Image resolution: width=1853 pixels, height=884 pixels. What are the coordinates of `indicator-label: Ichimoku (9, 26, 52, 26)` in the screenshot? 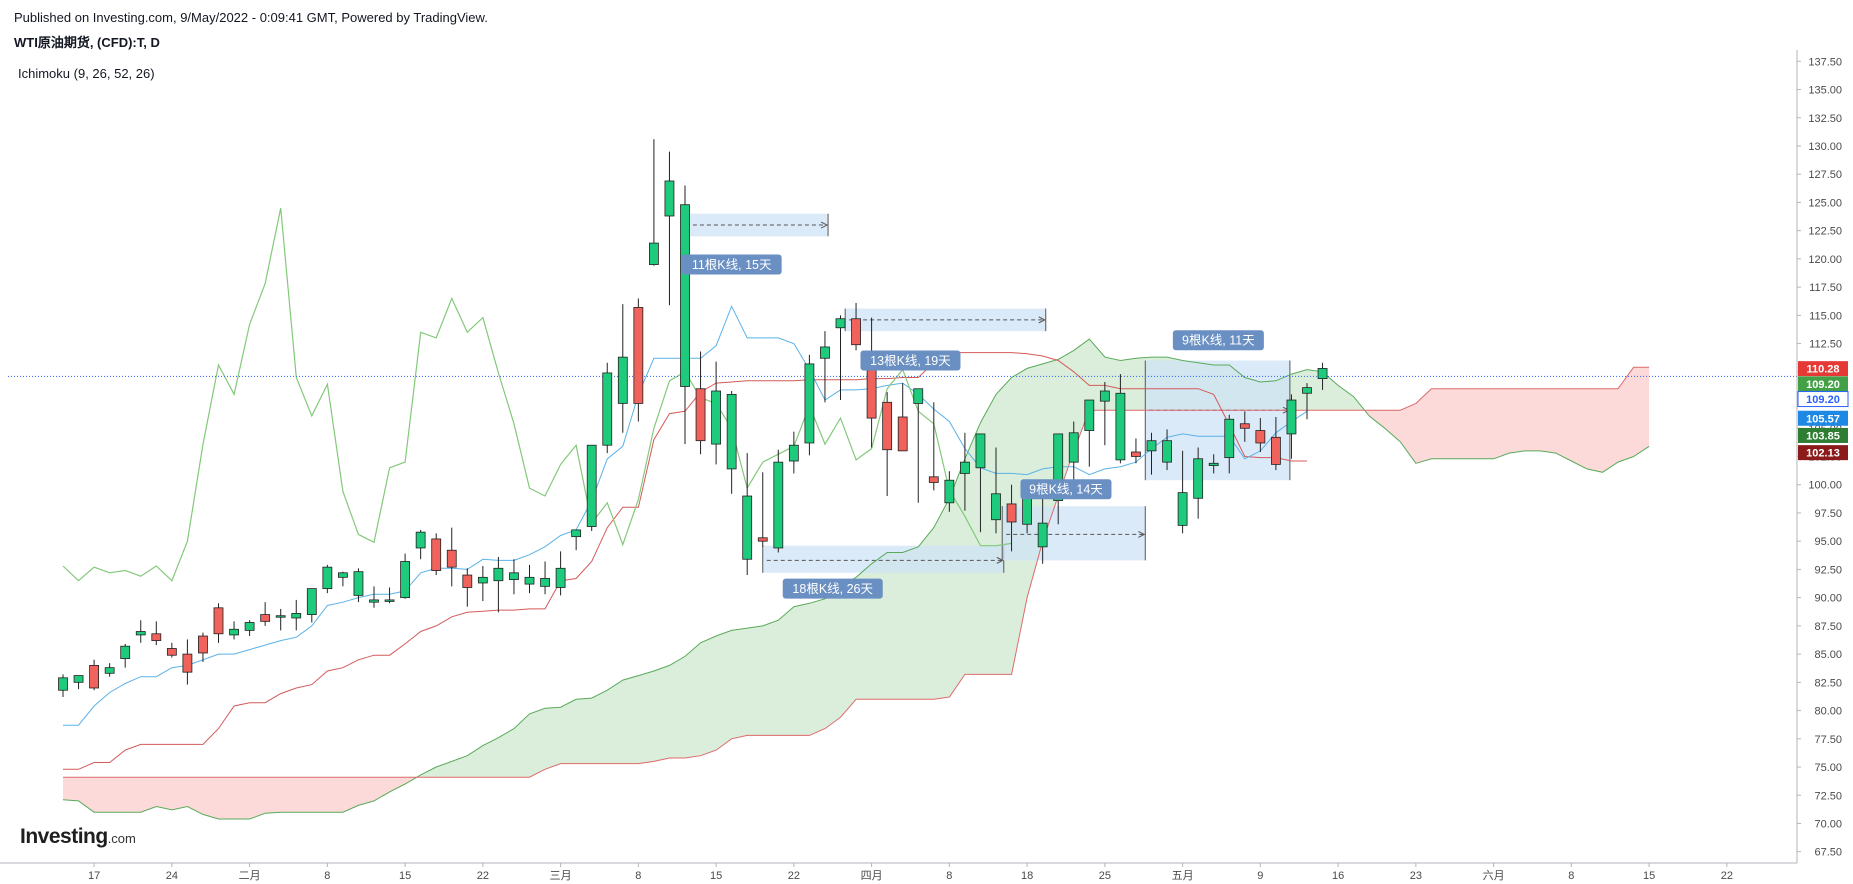 It's located at (86, 73).